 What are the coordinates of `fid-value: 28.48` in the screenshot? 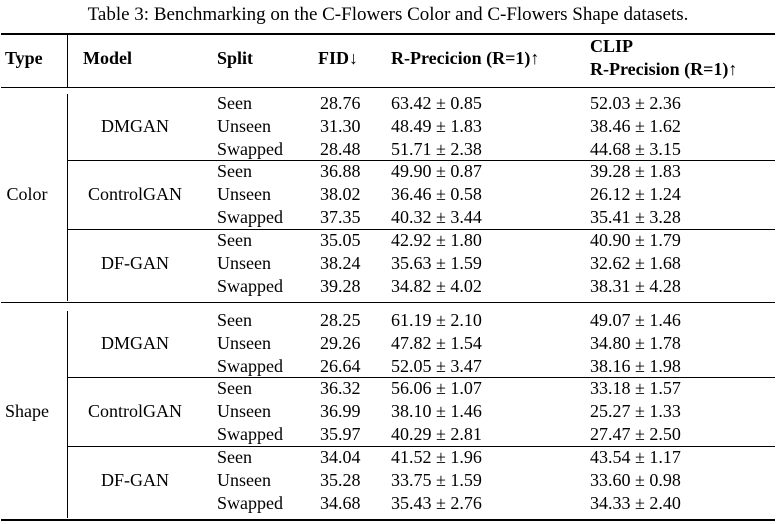 It's located at (340, 149).